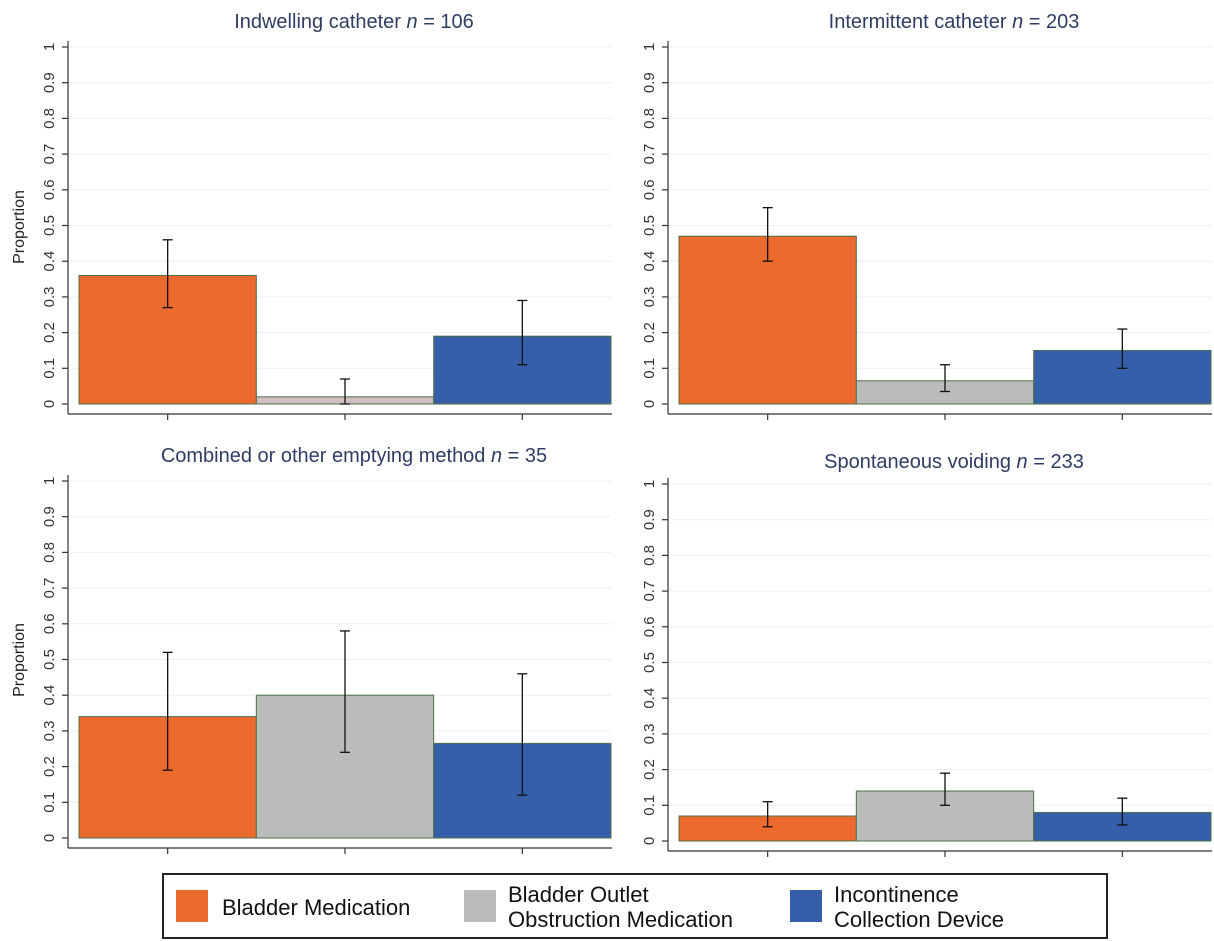  What do you see at coordinates (320, 22) in the screenshot?
I see `chart-title-prefix: Indwelling catheter` at bounding box center [320, 22].